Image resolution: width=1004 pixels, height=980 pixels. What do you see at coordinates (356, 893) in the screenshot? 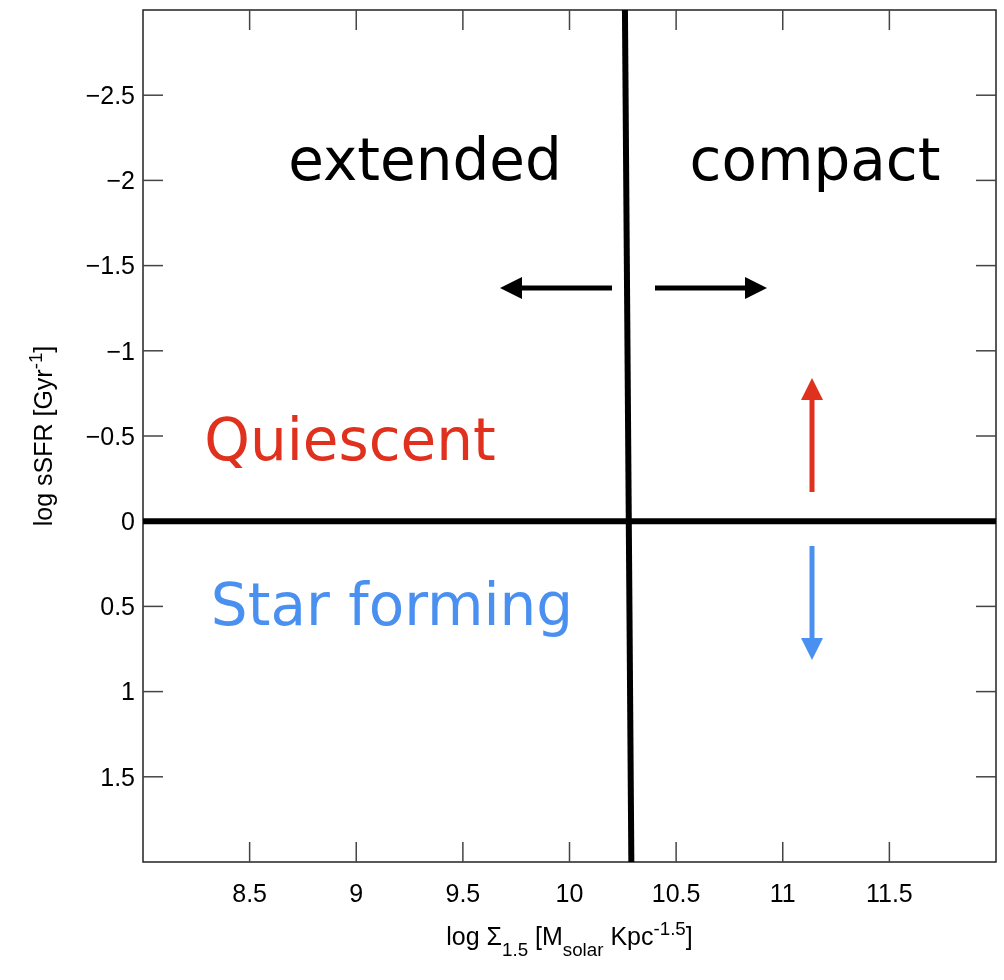
I see `x-tick-label: 9` at bounding box center [356, 893].